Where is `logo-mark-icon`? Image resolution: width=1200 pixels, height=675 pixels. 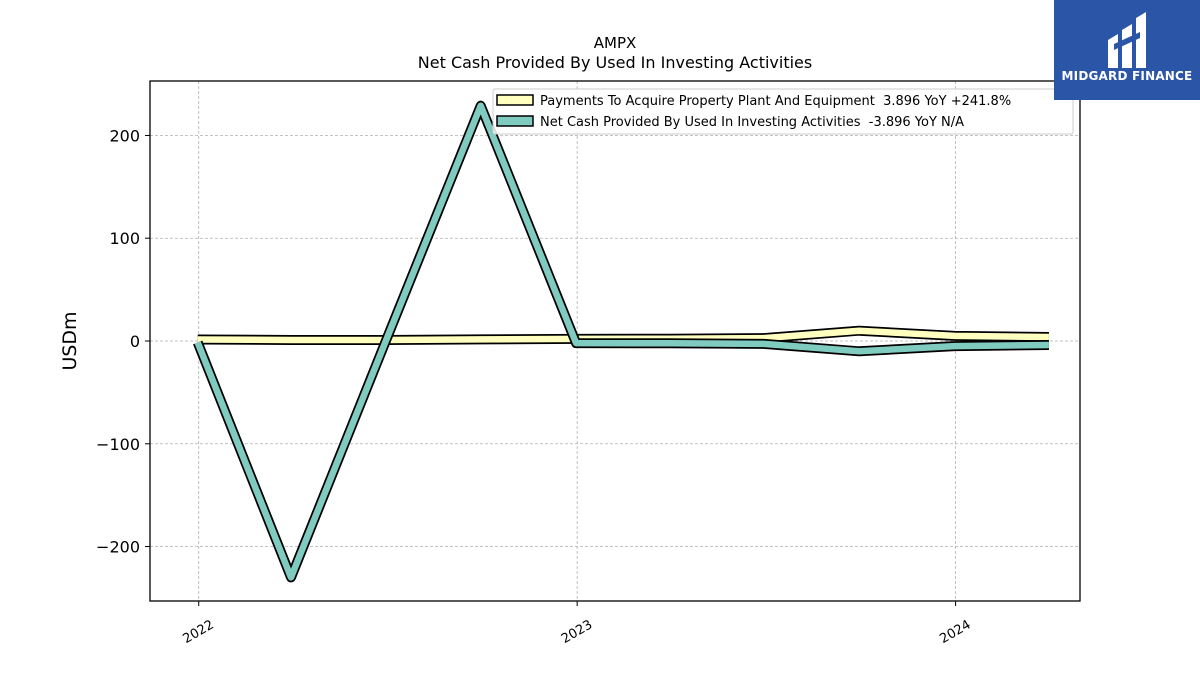
logo-mark-icon is located at coordinates (1127, 40).